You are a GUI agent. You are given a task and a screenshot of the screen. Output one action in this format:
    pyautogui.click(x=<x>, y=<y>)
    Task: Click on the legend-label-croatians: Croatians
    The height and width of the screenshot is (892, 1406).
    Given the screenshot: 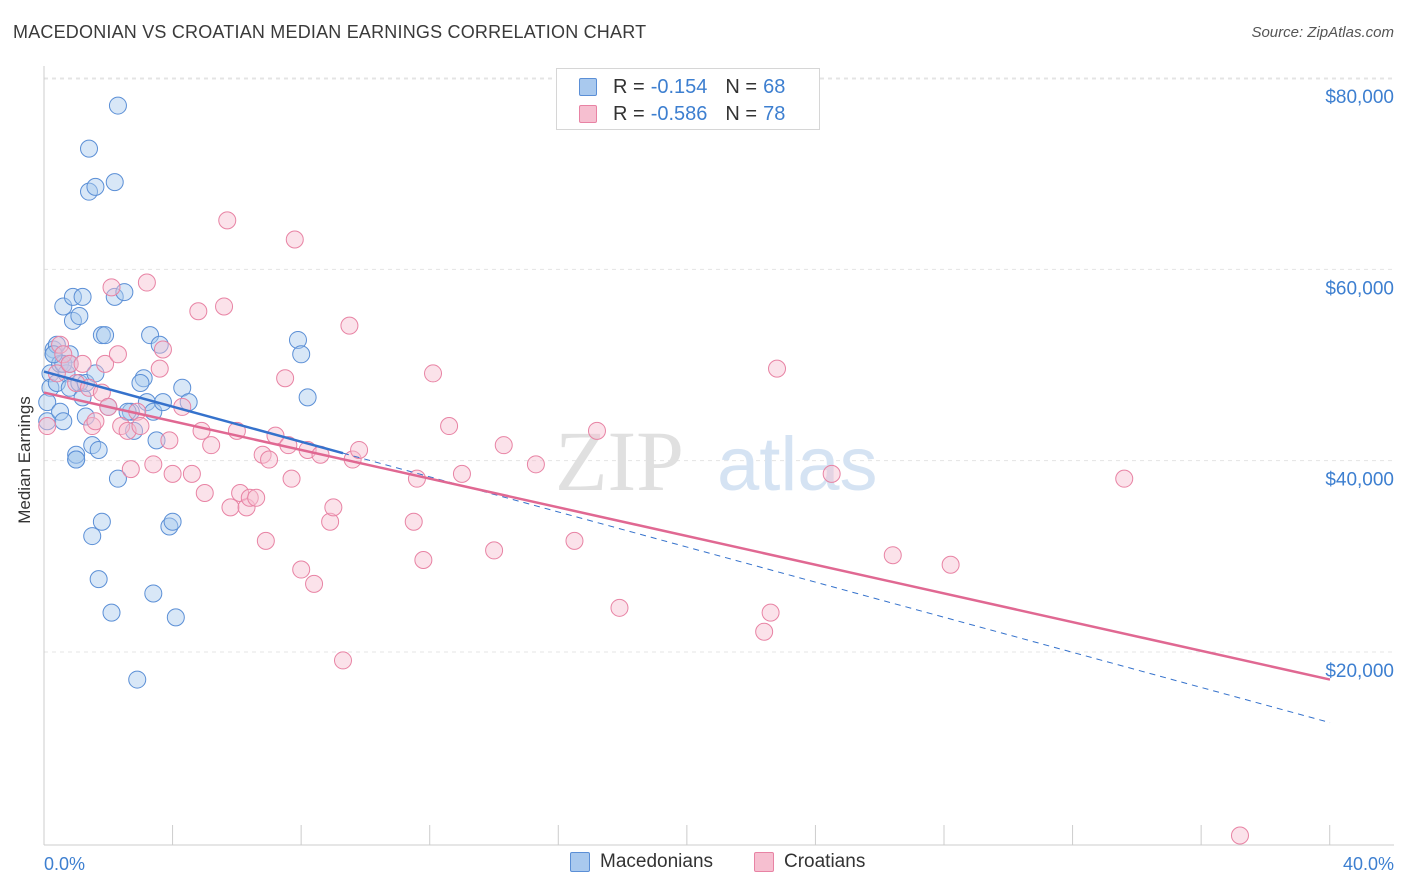 What is the action you would take?
    pyautogui.click(x=825, y=861)
    